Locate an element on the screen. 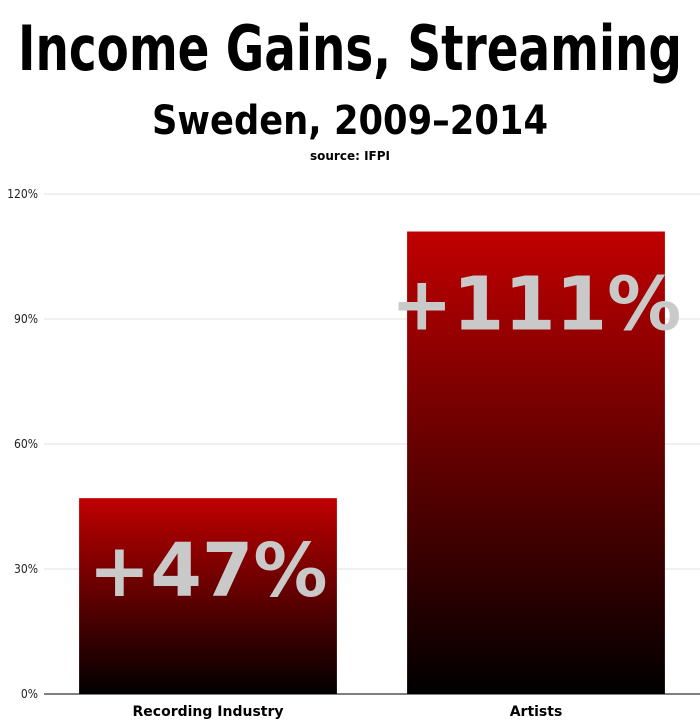  data-label: +47% is located at coordinates (207, 571).